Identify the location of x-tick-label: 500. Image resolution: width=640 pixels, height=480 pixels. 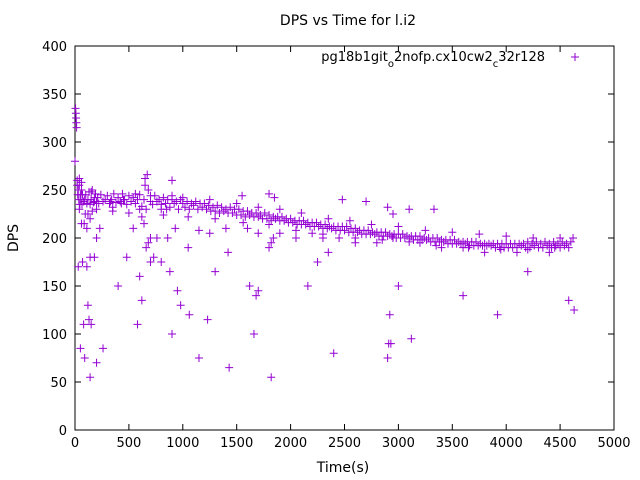
(128, 443).